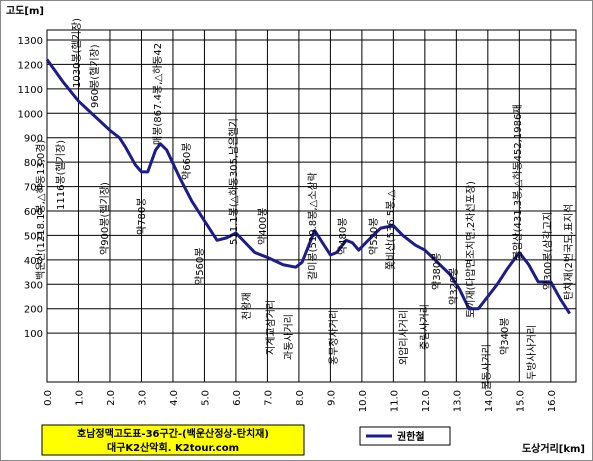 Image resolution: width=593 pixels, height=461 pixels. What do you see at coordinates (263, 227) in the screenshot?
I see `annotation: 약400봉` at bounding box center [263, 227].